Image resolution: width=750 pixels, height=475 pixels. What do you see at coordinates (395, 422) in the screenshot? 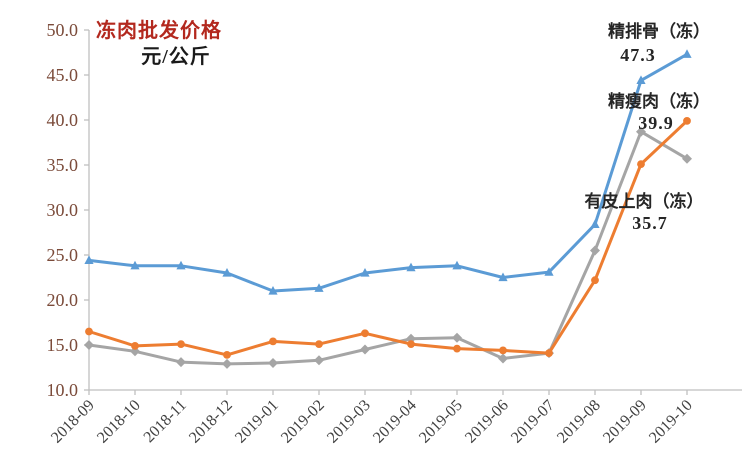
I see `x-axis-tick-label: 2019-04` at bounding box center [395, 422].